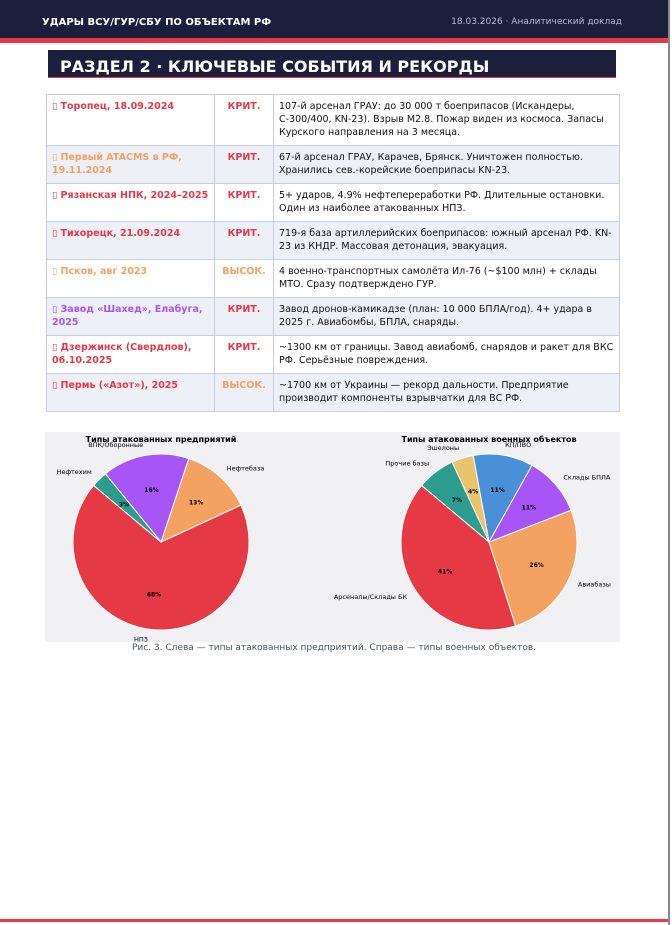 The height and width of the screenshot is (925, 672). I want to click on cell-event: ▯ Дзержинск (Свердлов), 06.10.2025, so click(130, 354).